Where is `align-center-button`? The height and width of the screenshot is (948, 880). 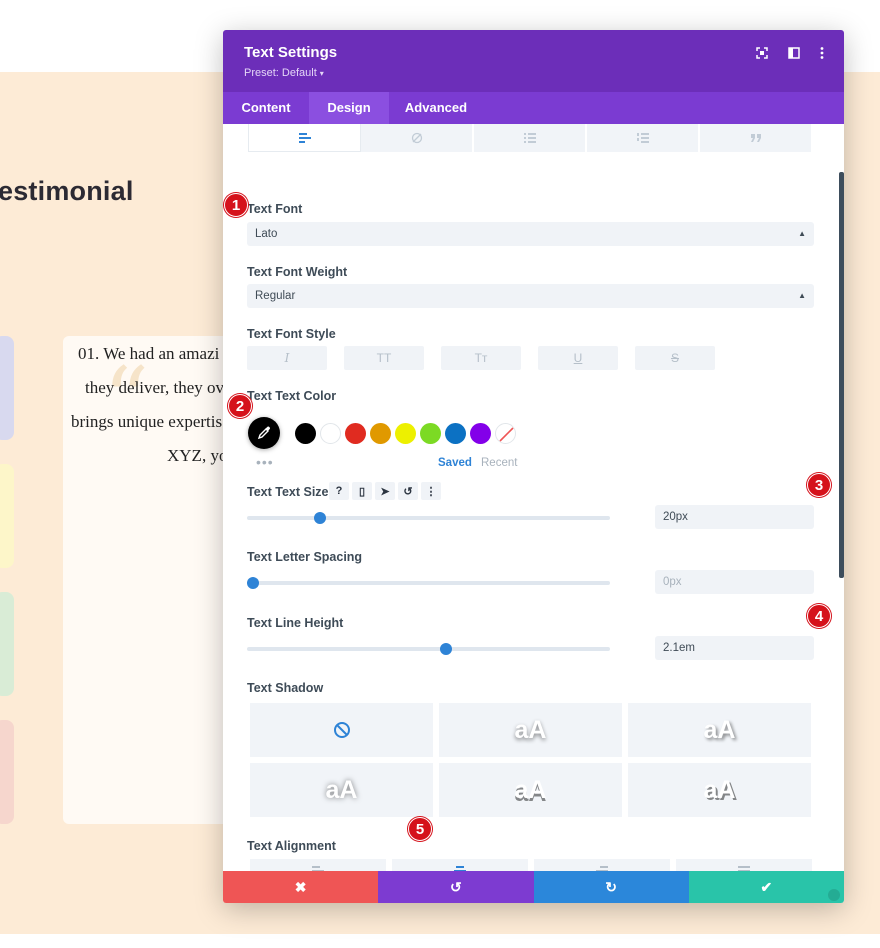 align-center-button is located at coordinates (460, 865).